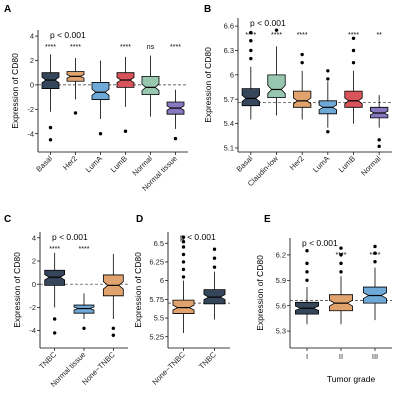 The width and height of the screenshot is (400, 400). I want to click on y-tick-label: 6, so click(232, 74).